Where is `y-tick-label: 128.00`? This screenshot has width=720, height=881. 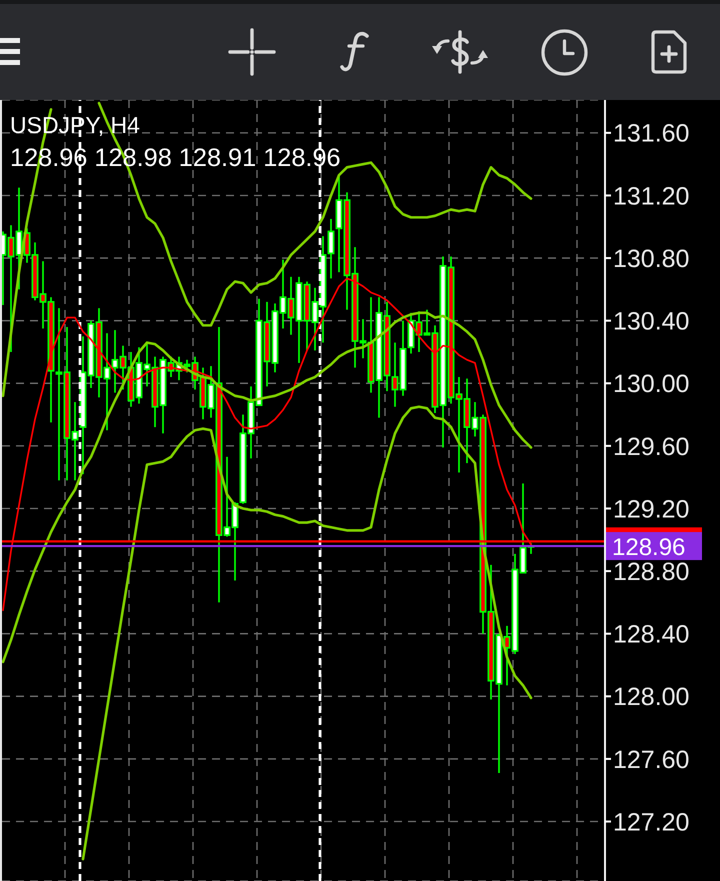
y-tick-label: 128.00 is located at coordinates (651, 697).